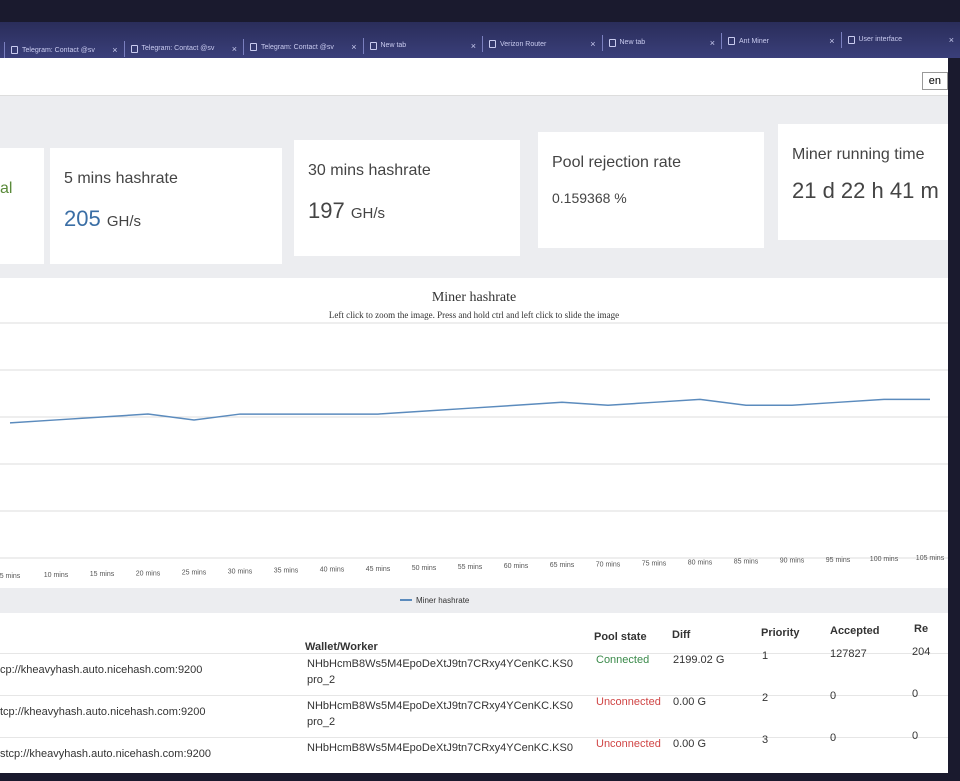 The width and height of the screenshot is (960, 781). I want to click on tab-label: Verizon Router, so click(523, 44).